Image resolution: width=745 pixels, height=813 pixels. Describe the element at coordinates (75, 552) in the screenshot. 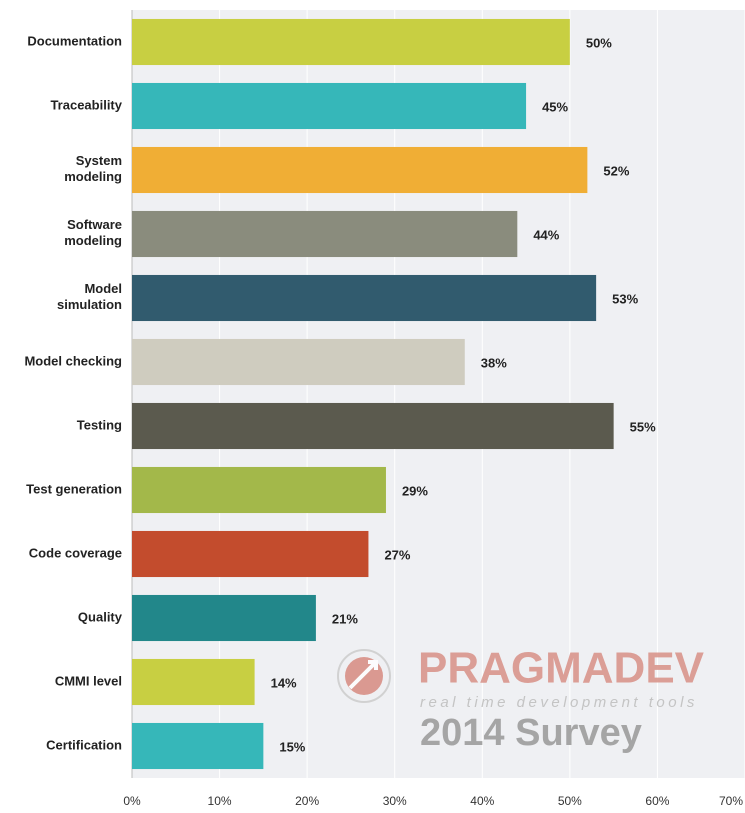

I see `y-tick-label: Code coverage` at that location.